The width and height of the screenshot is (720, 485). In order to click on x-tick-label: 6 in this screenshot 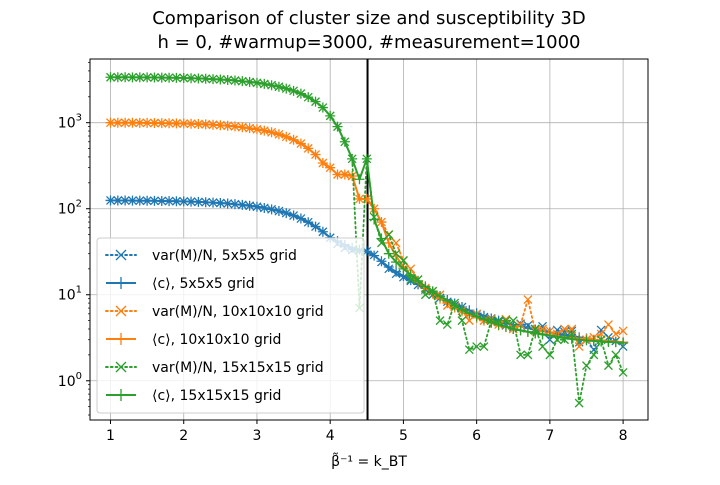, I will do `click(476, 436)`.